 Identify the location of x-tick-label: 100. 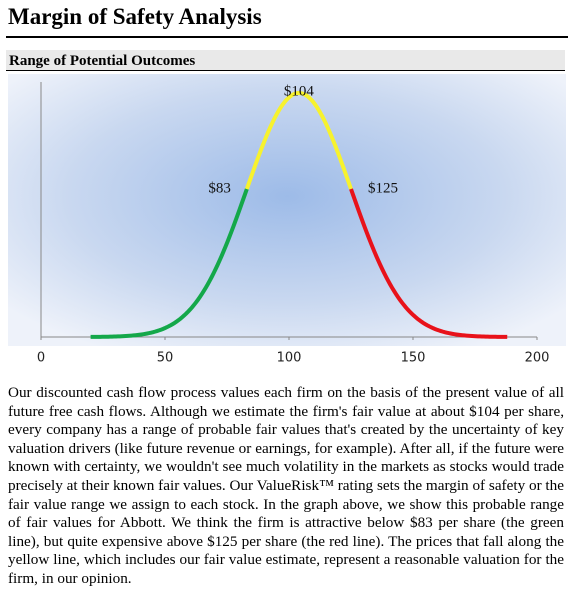
(289, 358).